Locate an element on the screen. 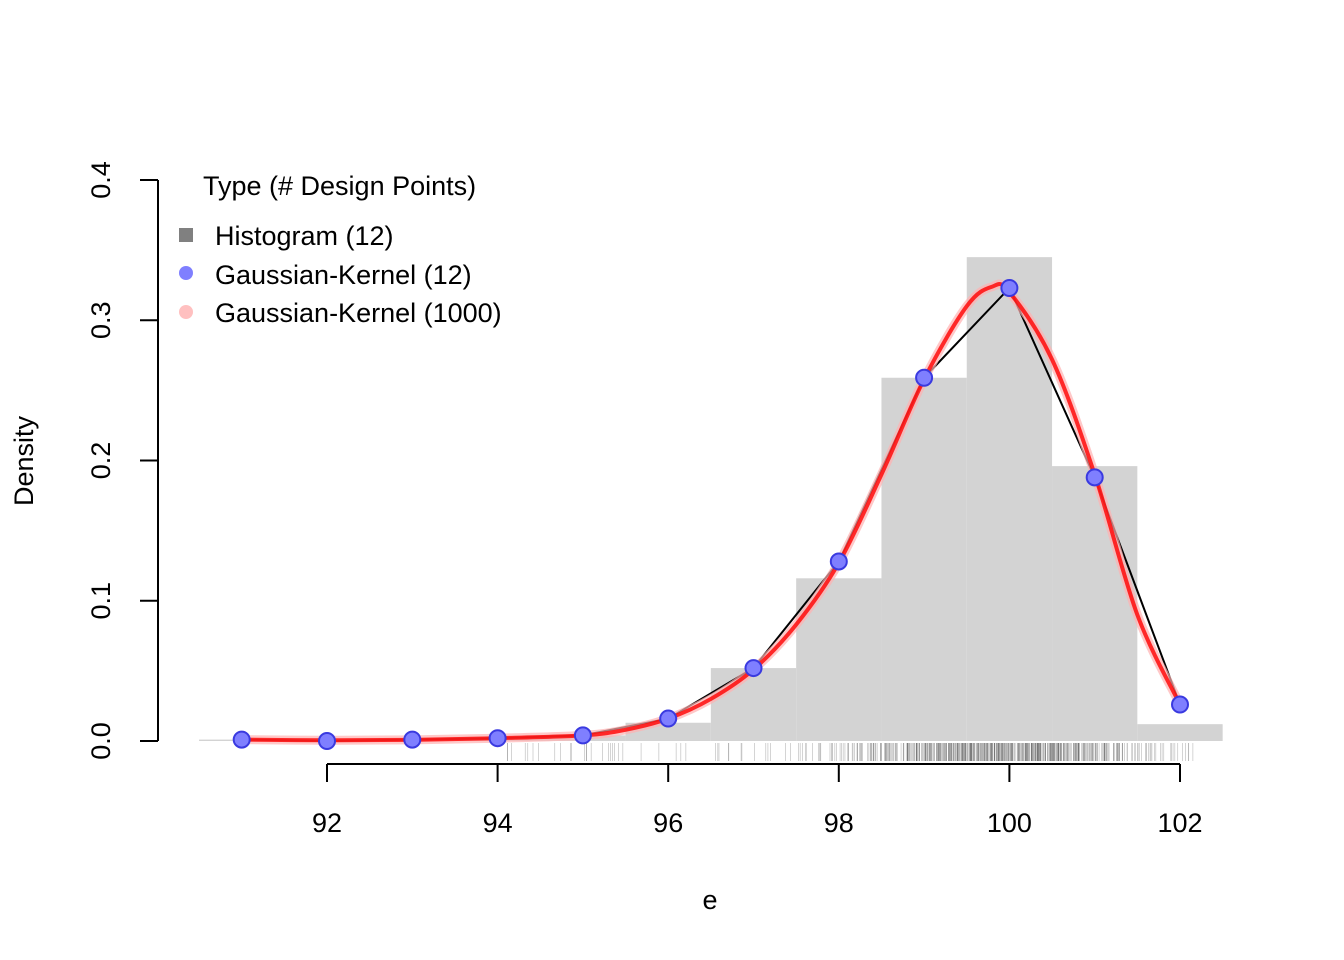 This screenshot has width=1344, height=960. legend-title: Type (# Design Points) is located at coordinates (339, 186).